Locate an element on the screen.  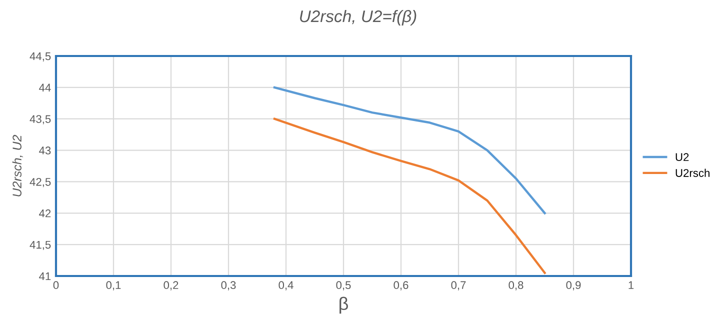
x-tick-label: 0,1 is located at coordinates (113, 285).